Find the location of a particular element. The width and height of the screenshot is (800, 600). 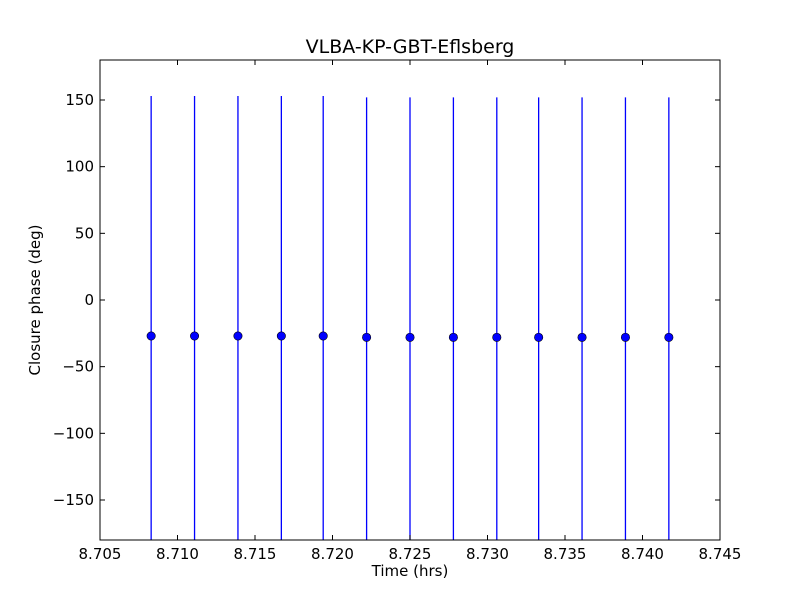

y-axis-label: Closure phase (deg) is located at coordinates (35, 300).